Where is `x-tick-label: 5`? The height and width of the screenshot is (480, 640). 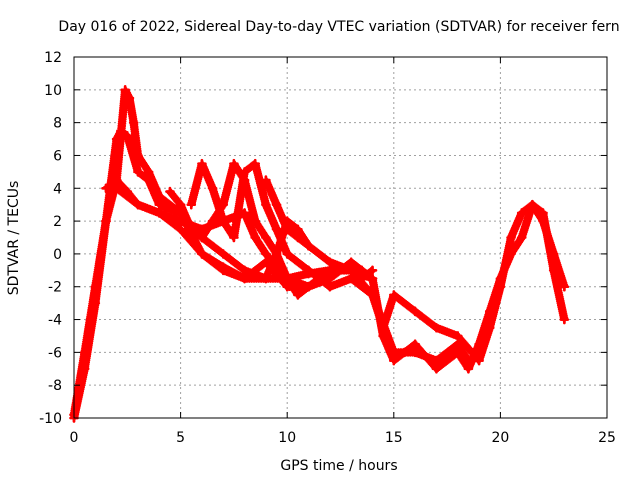 x-tick-label: 5 is located at coordinates (180, 438).